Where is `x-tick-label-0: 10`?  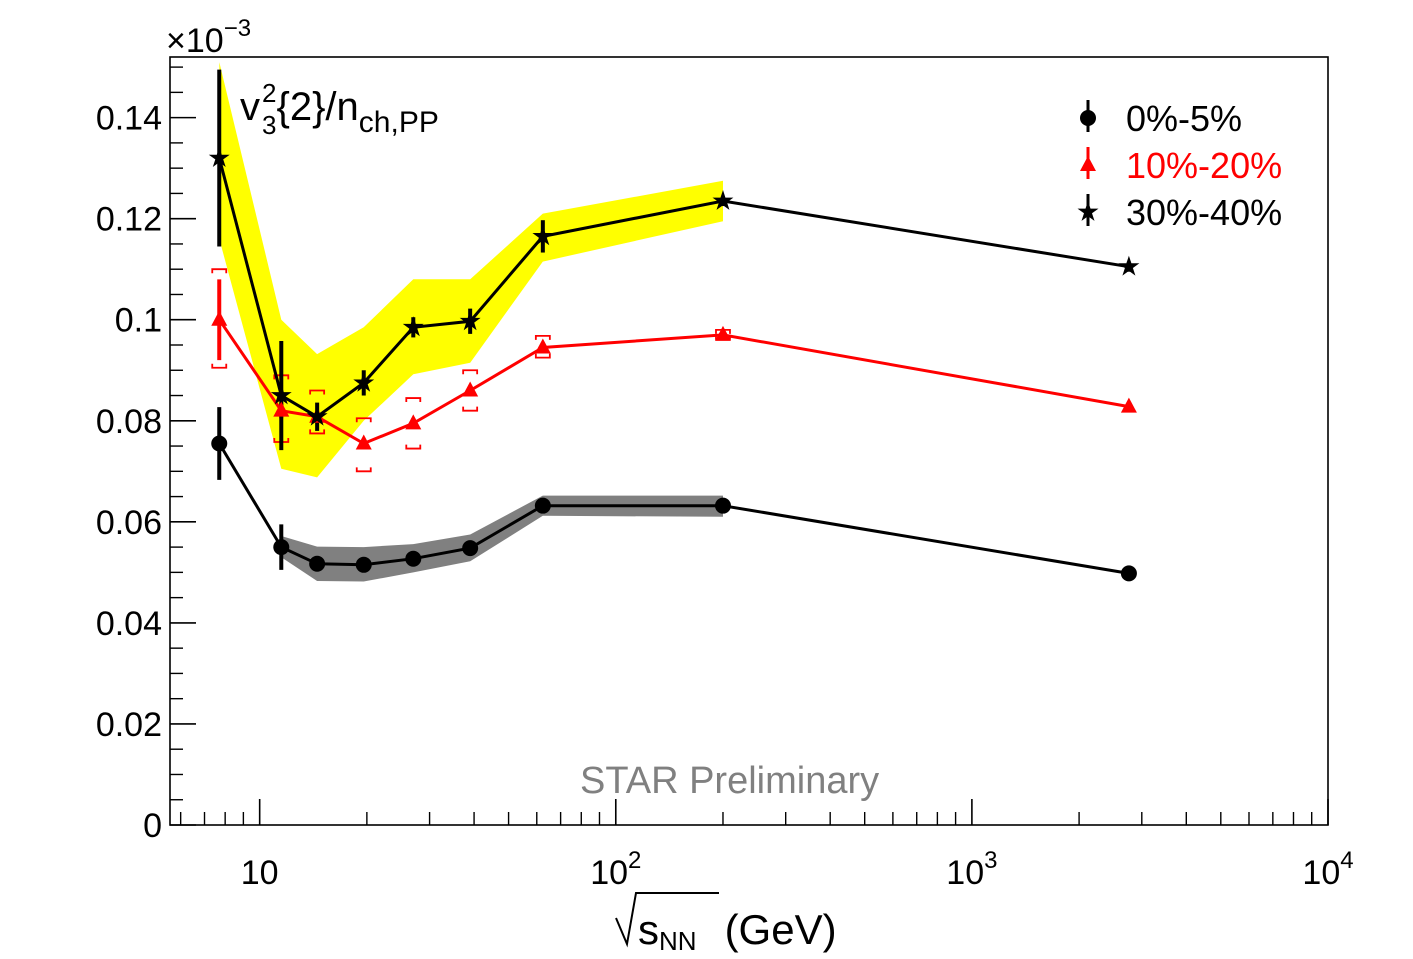 x-tick-label-0: 10 is located at coordinates (260, 873).